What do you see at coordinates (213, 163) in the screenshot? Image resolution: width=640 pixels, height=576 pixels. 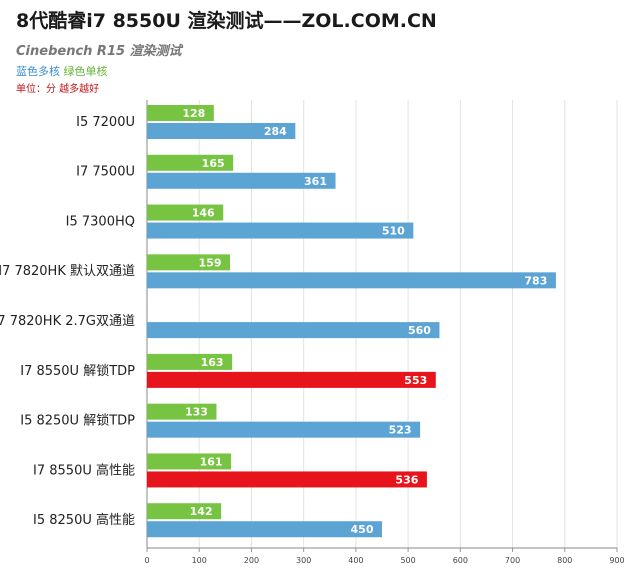 I see `single-core-value: 165` at bounding box center [213, 163].